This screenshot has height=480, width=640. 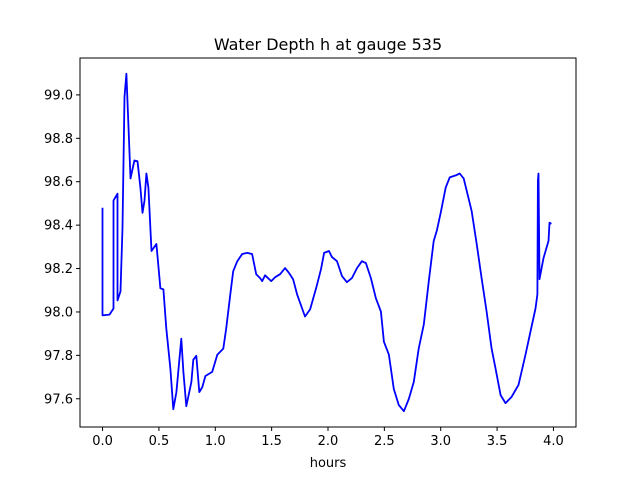 I want to click on y-tick-label: 99.0, so click(x=58, y=95).